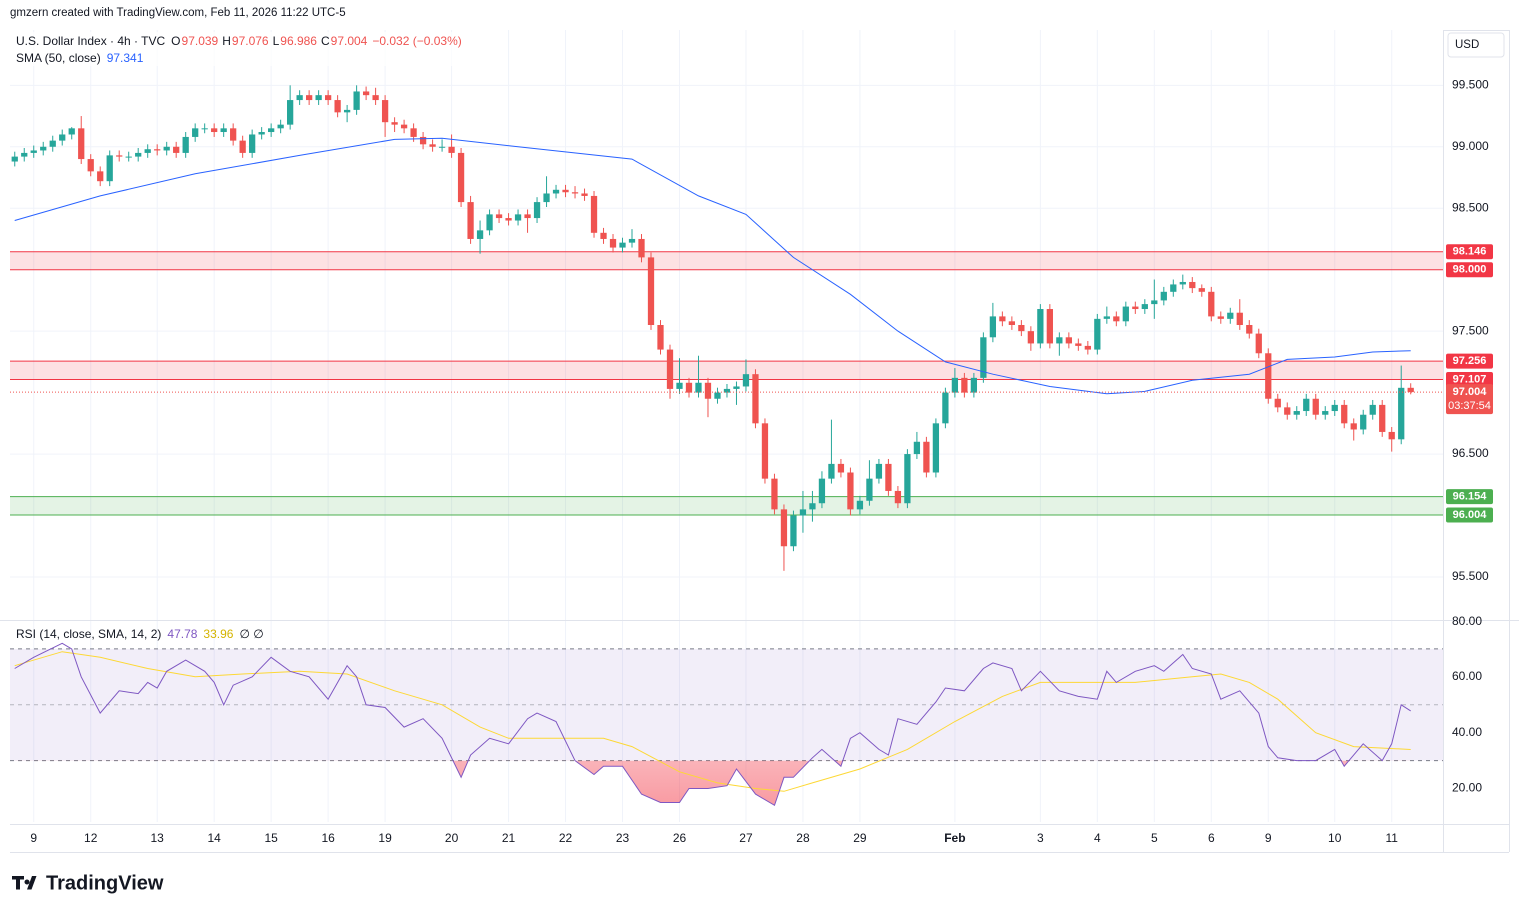 Image resolution: width=1519 pixels, height=913 pixels. I want to click on y-tick-label: 98.500, so click(1470, 207).